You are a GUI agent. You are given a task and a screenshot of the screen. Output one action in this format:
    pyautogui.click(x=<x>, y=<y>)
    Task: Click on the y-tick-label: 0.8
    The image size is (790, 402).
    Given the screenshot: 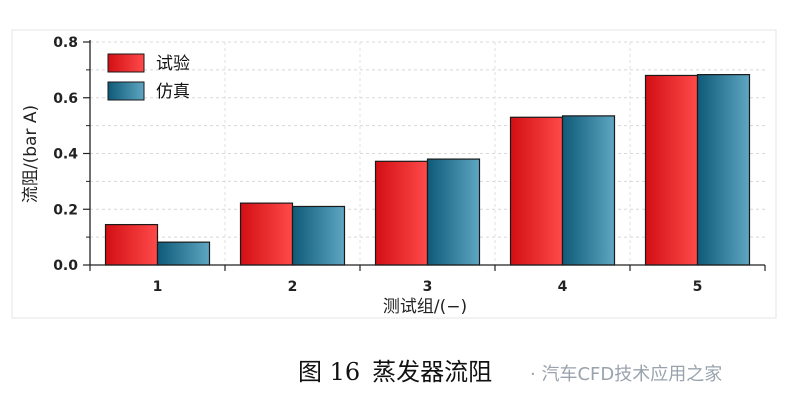 What is the action you would take?
    pyautogui.click(x=65, y=43)
    